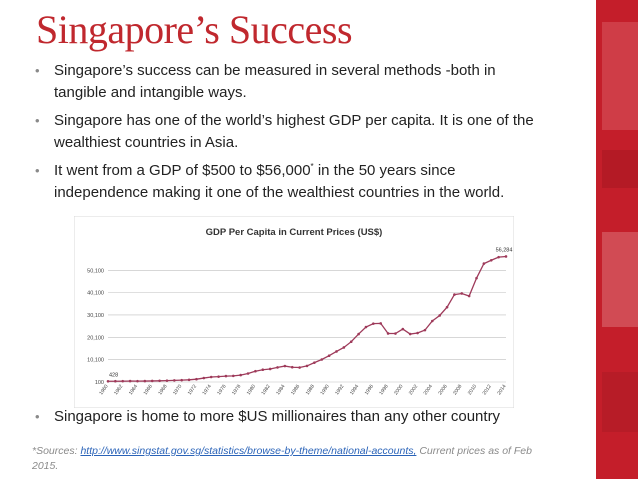 Image resolution: width=638 pixels, height=479 pixels. I want to click on x-tick-label: 1986, so click(295, 390).